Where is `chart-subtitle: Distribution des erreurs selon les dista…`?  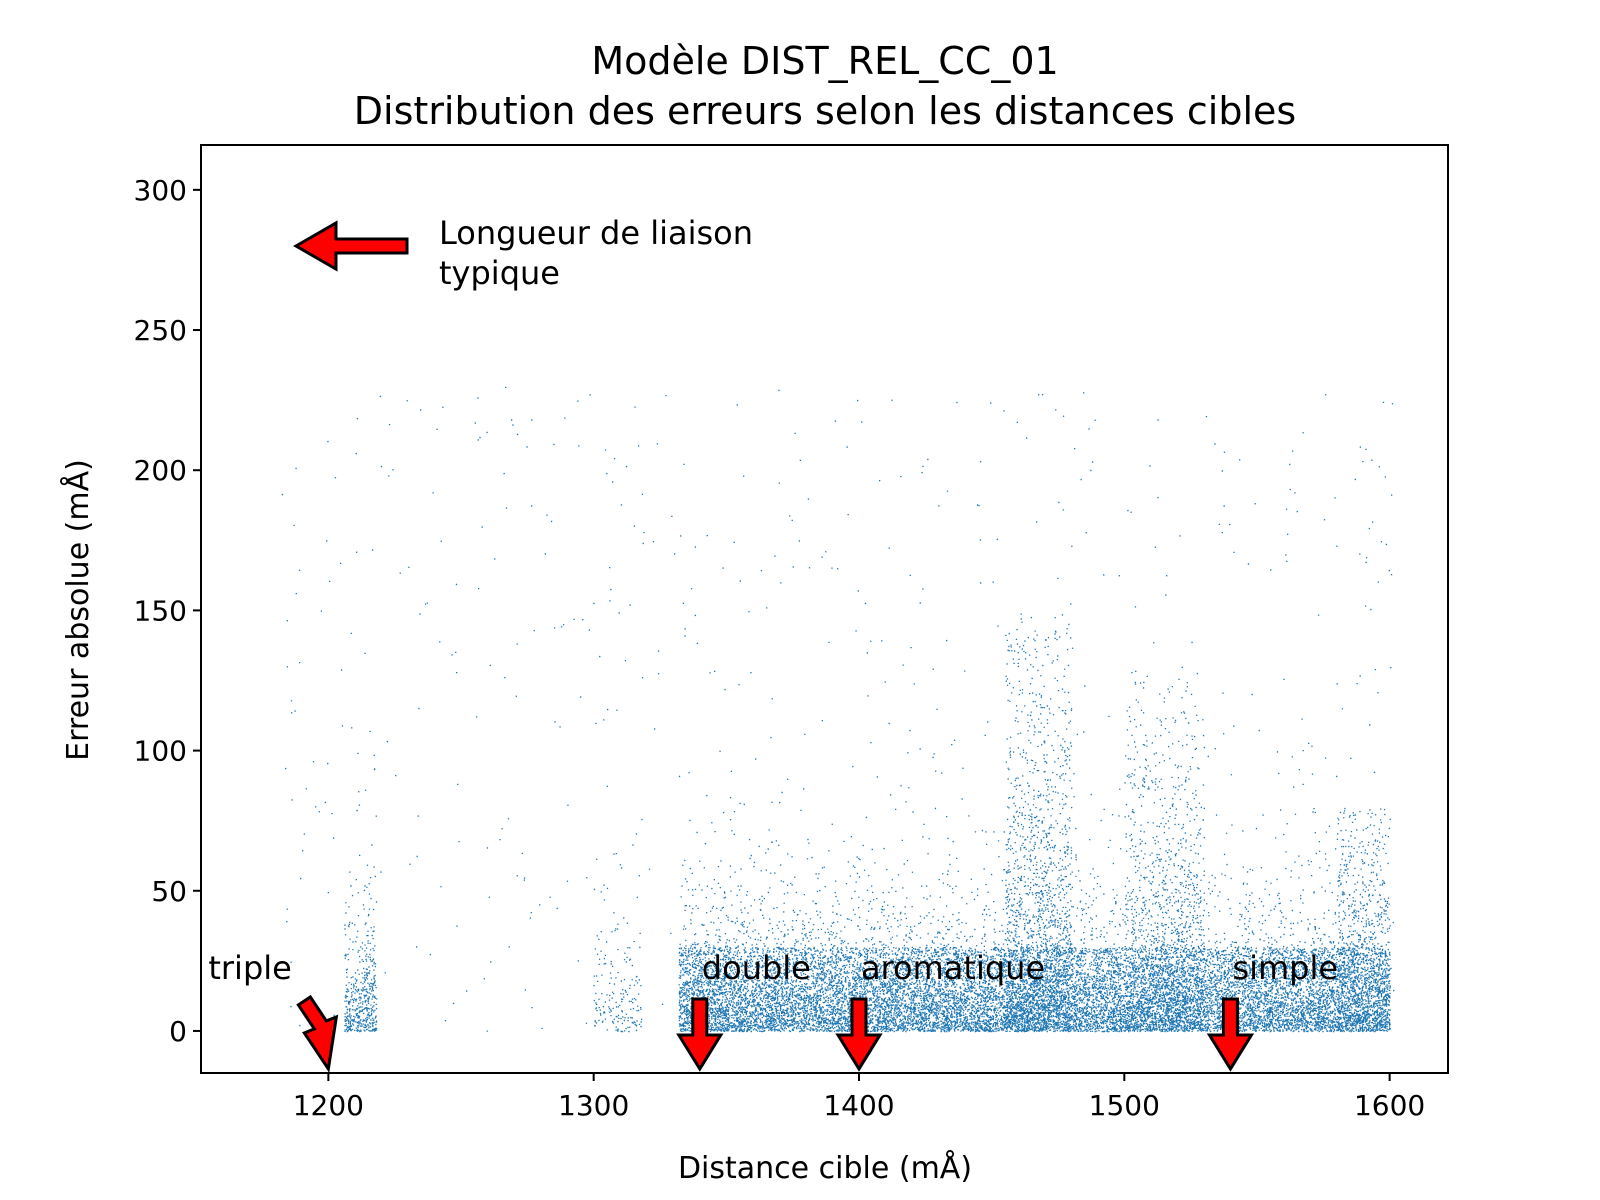
chart-subtitle: Distribution des erreurs selon les dista… is located at coordinates (825, 111).